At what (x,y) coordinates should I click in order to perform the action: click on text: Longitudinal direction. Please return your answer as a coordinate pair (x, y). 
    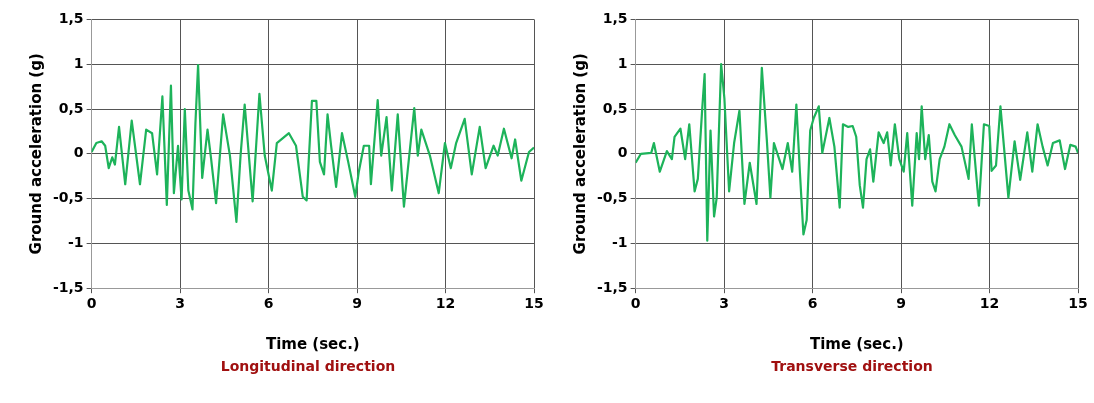
    Looking at the image, I should click on (308, 366).